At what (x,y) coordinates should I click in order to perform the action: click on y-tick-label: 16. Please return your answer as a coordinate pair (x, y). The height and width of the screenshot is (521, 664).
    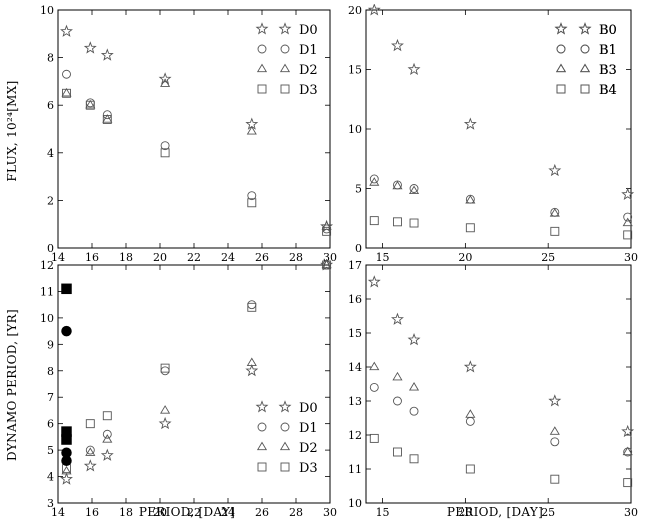
    Looking at the image, I should click on (355, 299).